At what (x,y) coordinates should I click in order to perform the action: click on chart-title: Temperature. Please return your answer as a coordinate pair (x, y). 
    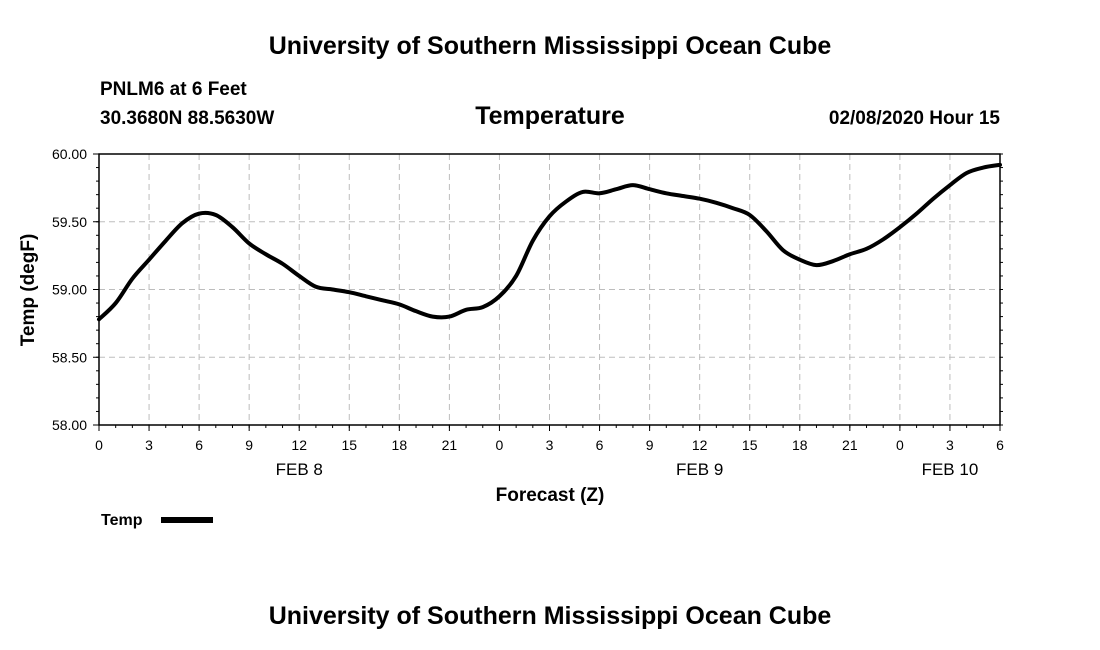
    Looking at the image, I should click on (550, 116).